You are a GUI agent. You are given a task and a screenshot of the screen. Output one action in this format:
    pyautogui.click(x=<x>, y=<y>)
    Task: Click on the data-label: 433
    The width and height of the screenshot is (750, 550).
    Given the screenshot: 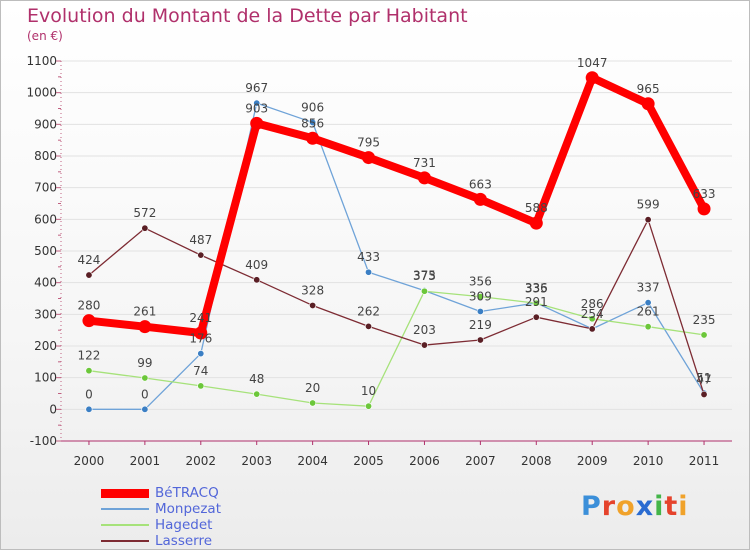 What is the action you would take?
    pyautogui.click(x=368, y=257)
    